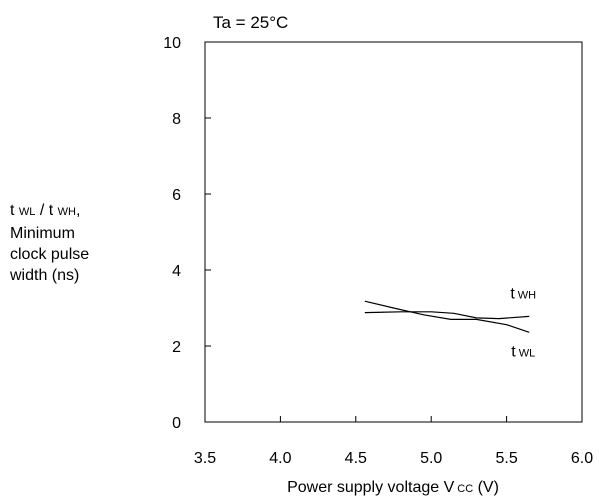  I want to click on x-axis-ticks: 3.5 4.0 4.5 5.0 5.5 6.0, so click(393, 441).